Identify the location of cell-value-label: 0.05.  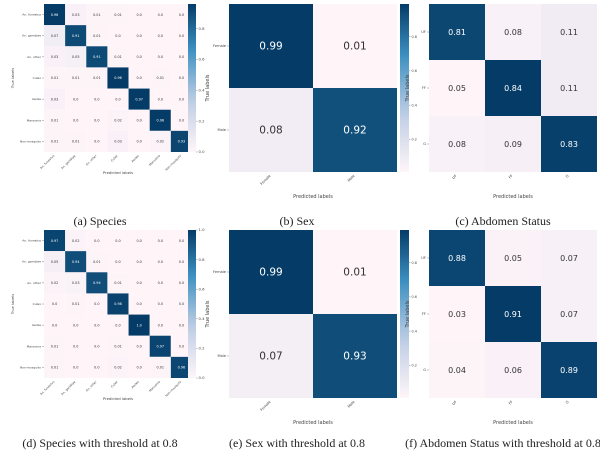
(55, 262).